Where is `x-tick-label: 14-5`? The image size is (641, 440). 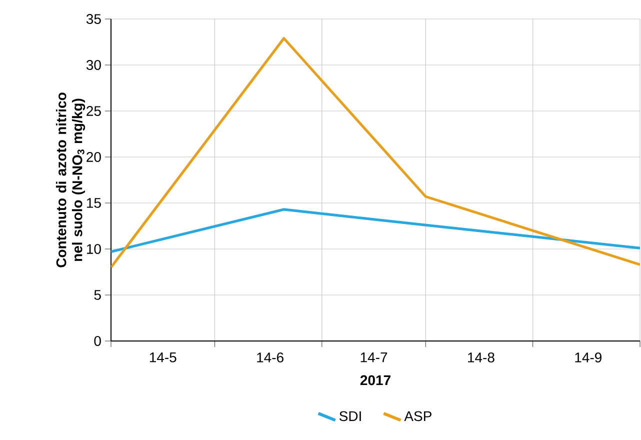 x-tick-label: 14-5 is located at coordinates (163, 357).